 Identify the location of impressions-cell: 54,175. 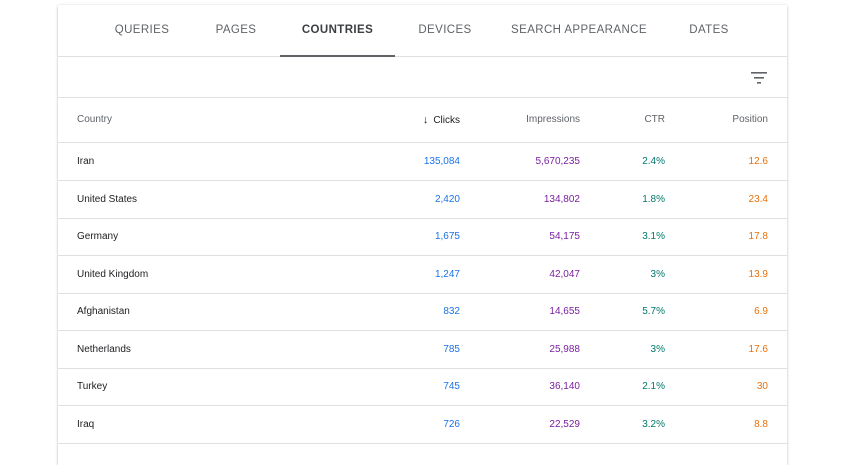
(564, 236).